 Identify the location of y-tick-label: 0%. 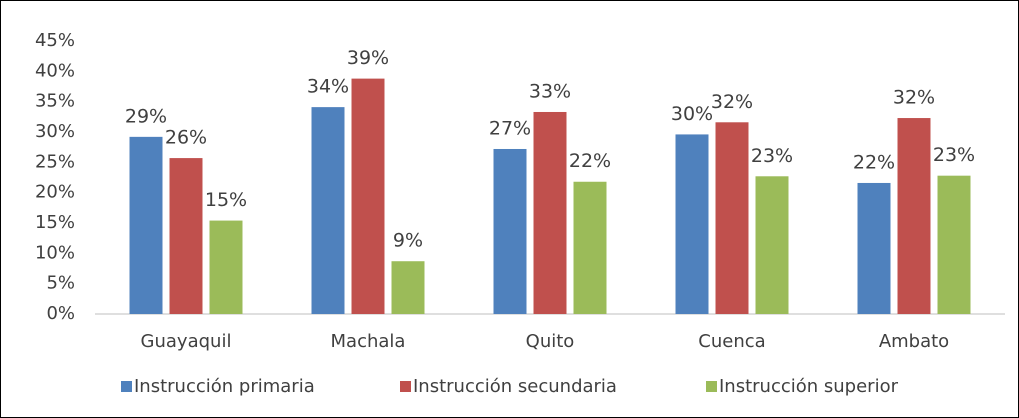
(60, 313).